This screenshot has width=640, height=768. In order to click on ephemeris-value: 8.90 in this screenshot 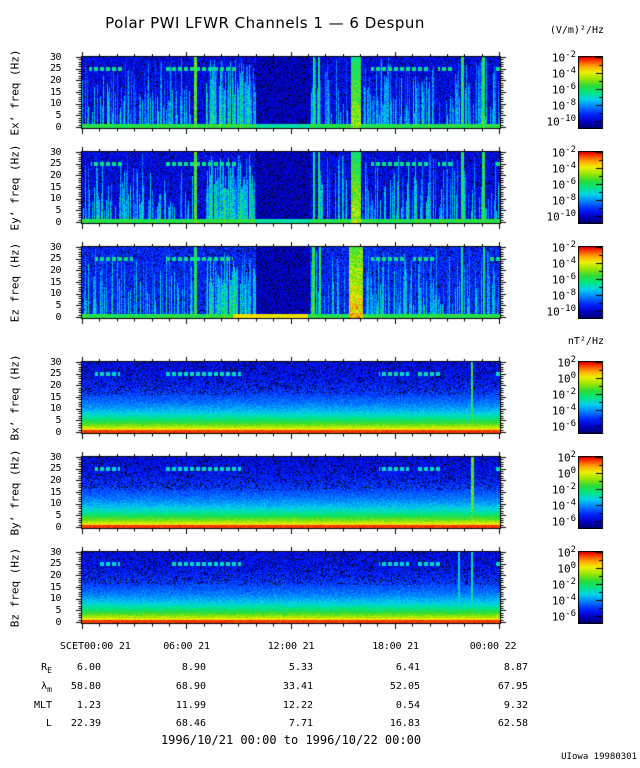, I will do `click(193, 667)`.